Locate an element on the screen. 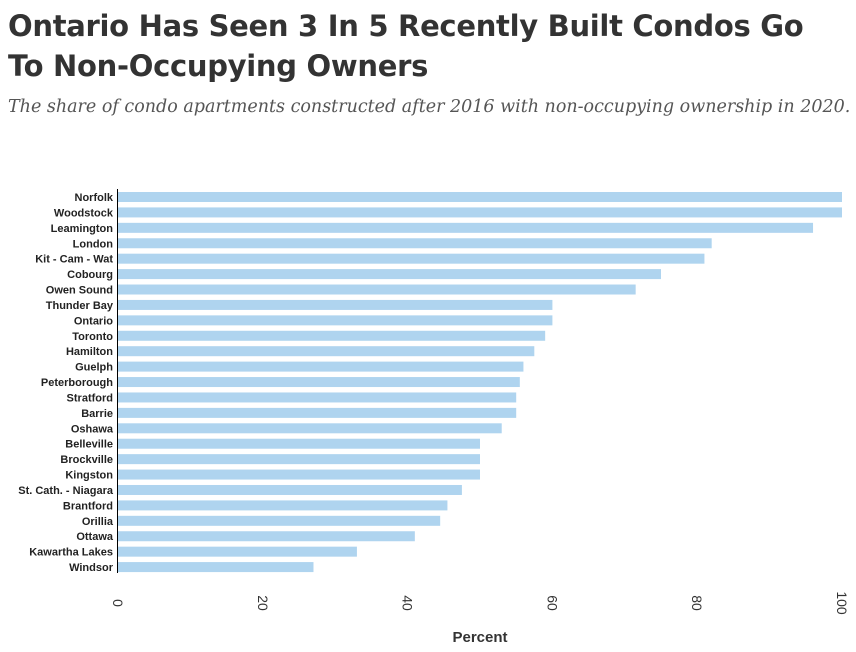 The image size is (856, 652). category-label-brantford: Brantford is located at coordinates (88, 506).